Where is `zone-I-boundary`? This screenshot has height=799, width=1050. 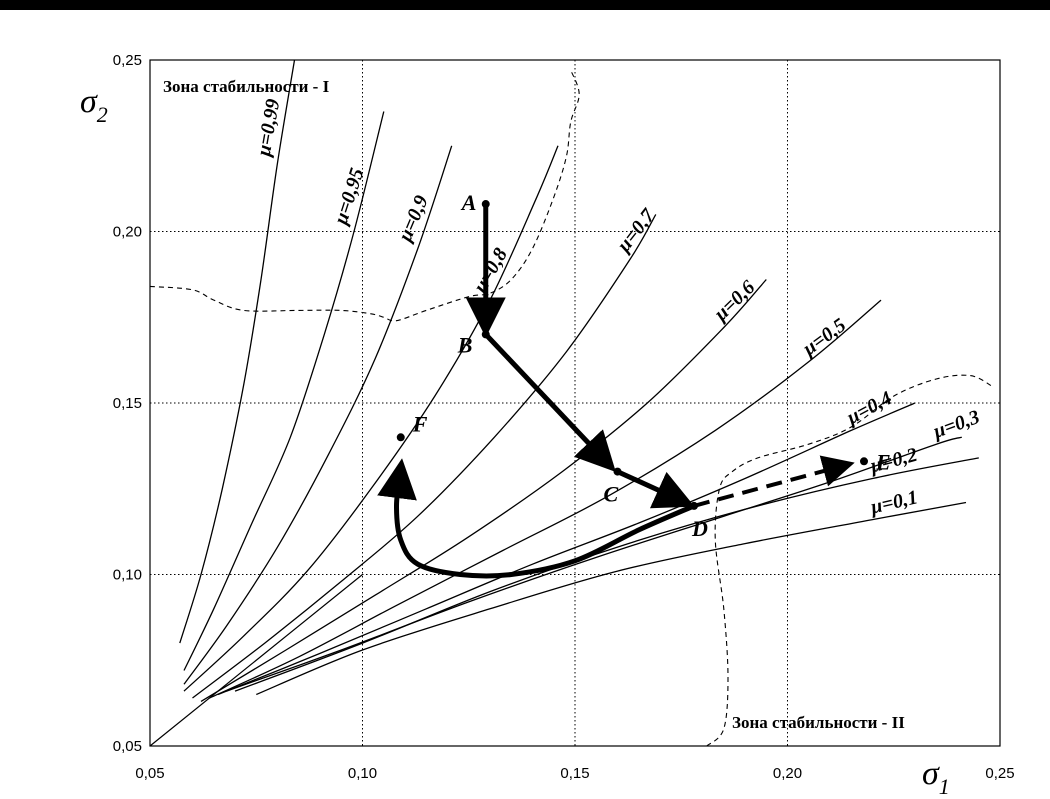
zone-I-boundary is located at coordinates (364, 196).